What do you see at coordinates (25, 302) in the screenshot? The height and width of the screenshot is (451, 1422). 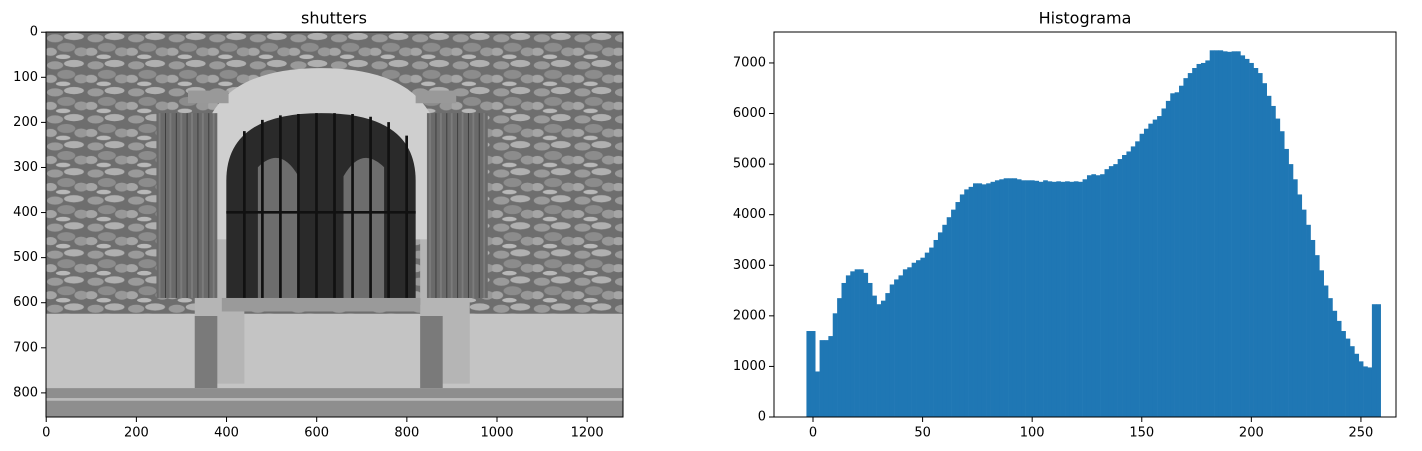 I see `y-tick-label: 600` at bounding box center [25, 302].